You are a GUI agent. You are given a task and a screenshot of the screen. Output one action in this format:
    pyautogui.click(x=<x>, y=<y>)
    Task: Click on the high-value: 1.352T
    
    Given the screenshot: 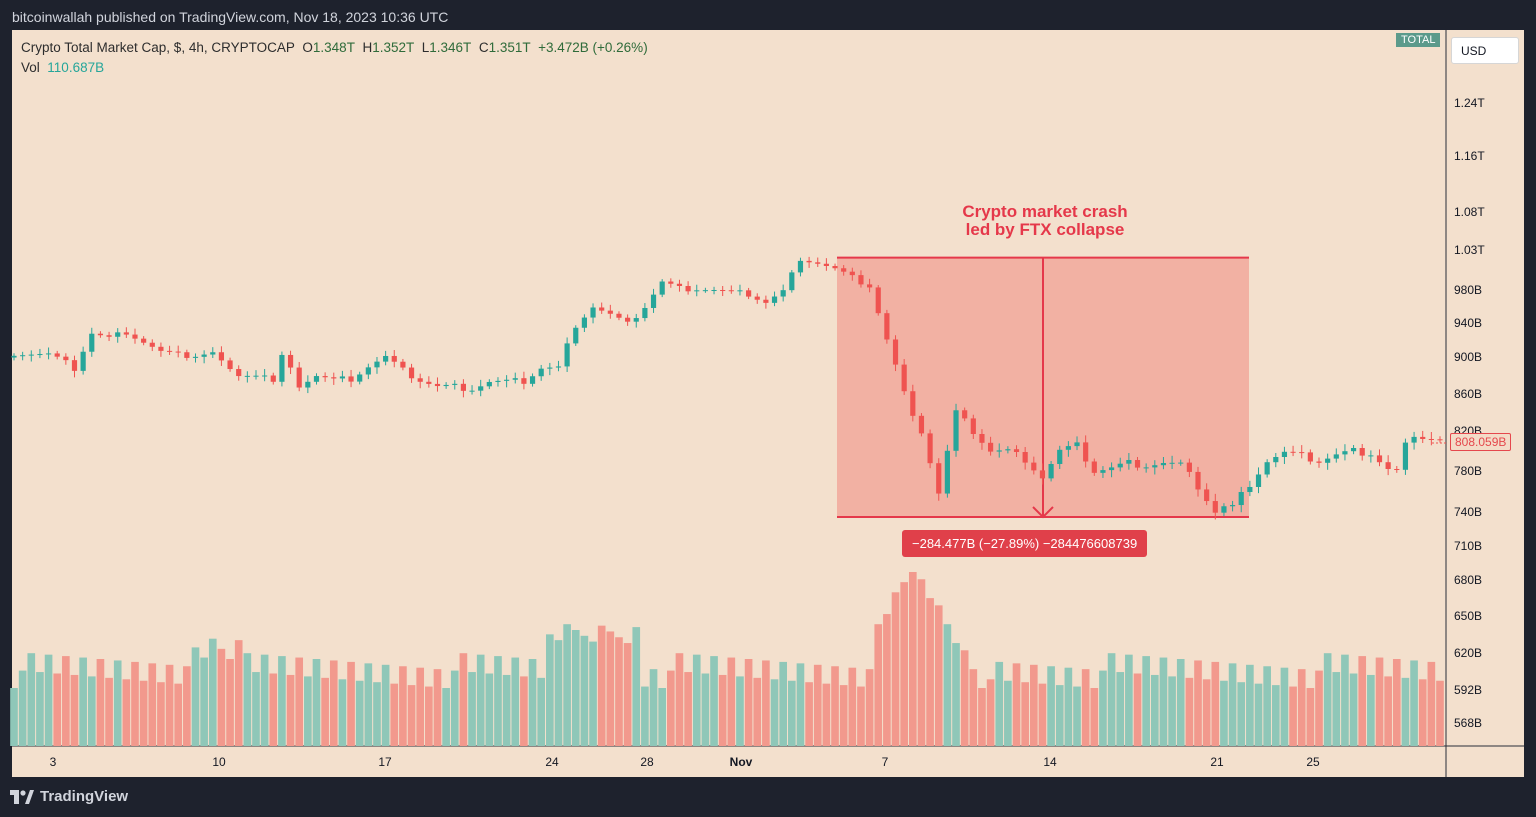 What is the action you would take?
    pyautogui.click(x=393, y=47)
    